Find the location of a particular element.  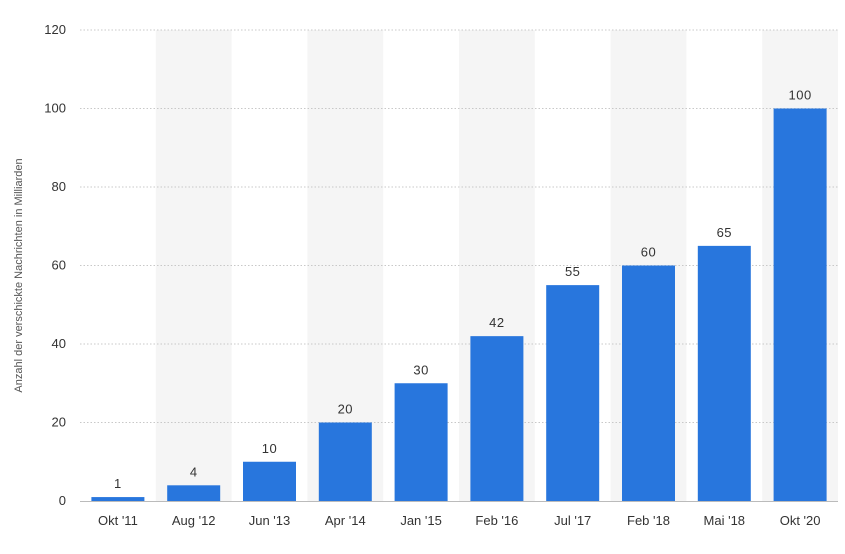

y-tick-label: 100 is located at coordinates (55, 108).